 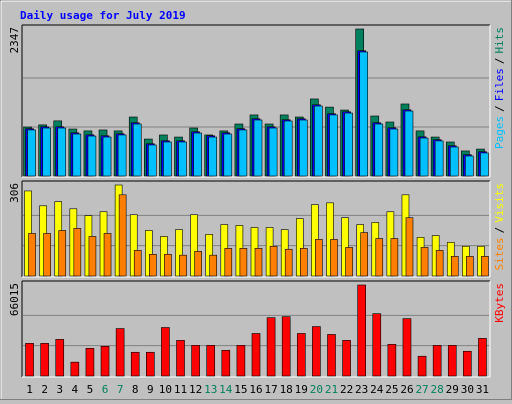 I want to click on x-tick-label: 8, so click(x=135, y=389).